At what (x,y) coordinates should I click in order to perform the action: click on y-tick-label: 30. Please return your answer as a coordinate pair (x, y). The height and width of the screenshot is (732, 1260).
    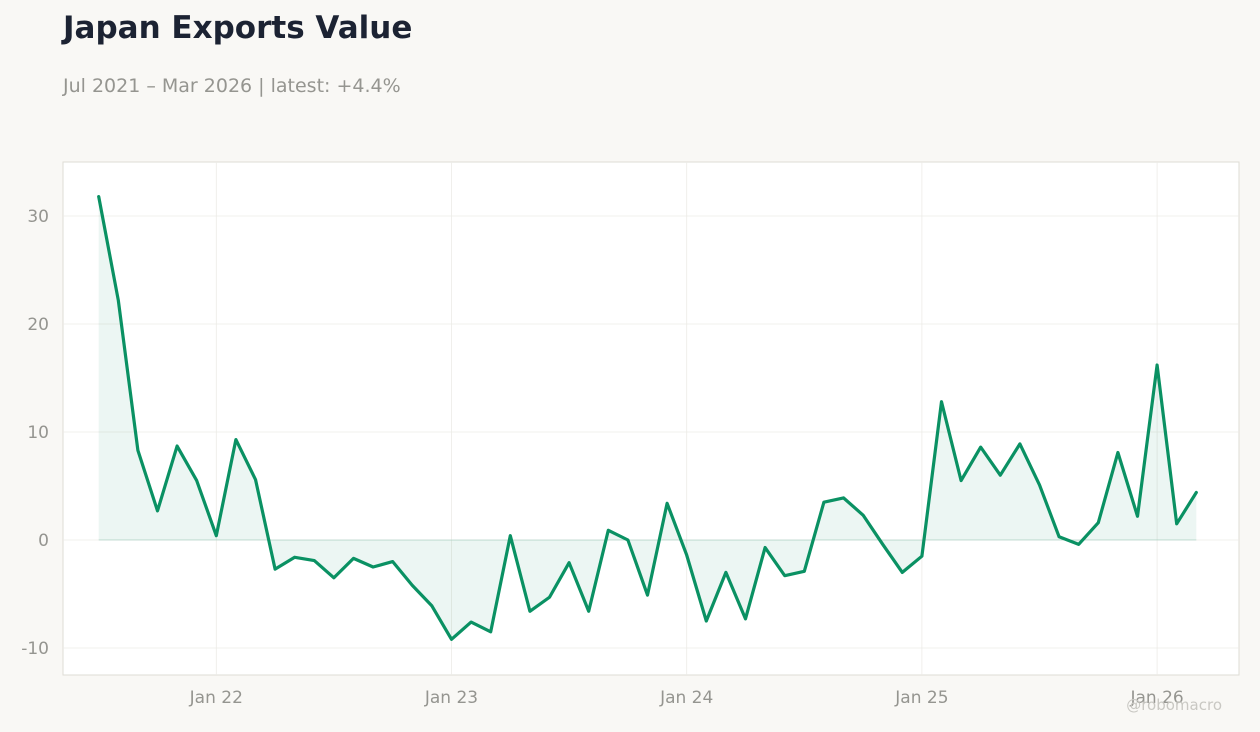
    Looking at the image, I should click on (38, 217).